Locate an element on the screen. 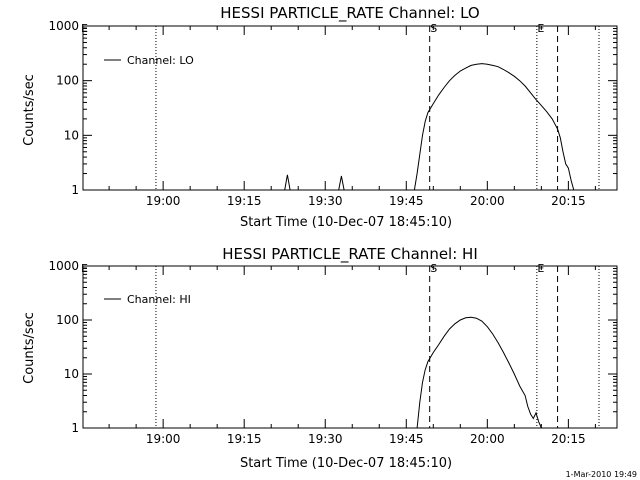  legend-label: Channel: LO is located at coordinates (160, 60).